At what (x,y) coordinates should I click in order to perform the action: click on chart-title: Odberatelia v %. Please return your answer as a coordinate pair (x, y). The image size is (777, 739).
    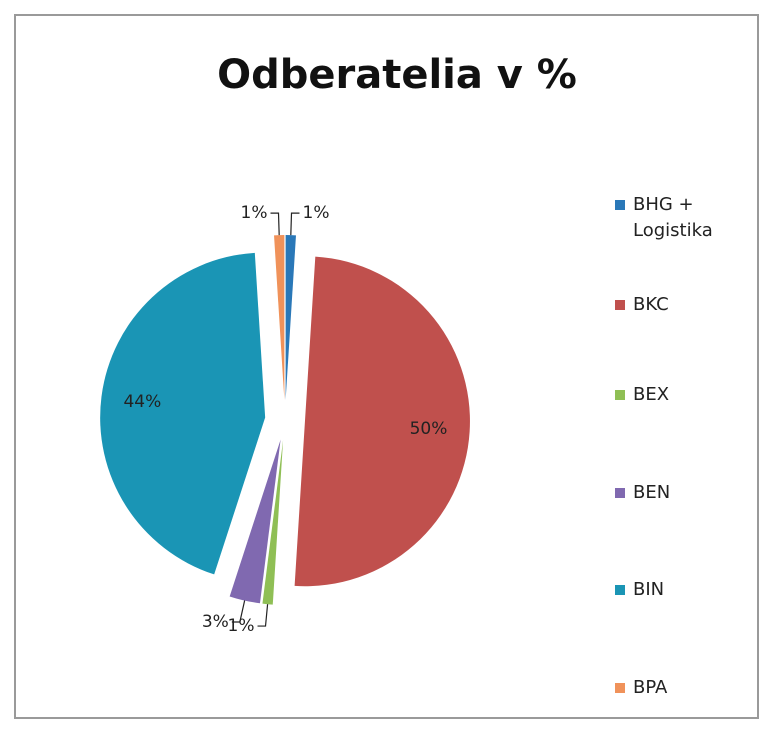
    Looking at the image, I should click on (397, 75).